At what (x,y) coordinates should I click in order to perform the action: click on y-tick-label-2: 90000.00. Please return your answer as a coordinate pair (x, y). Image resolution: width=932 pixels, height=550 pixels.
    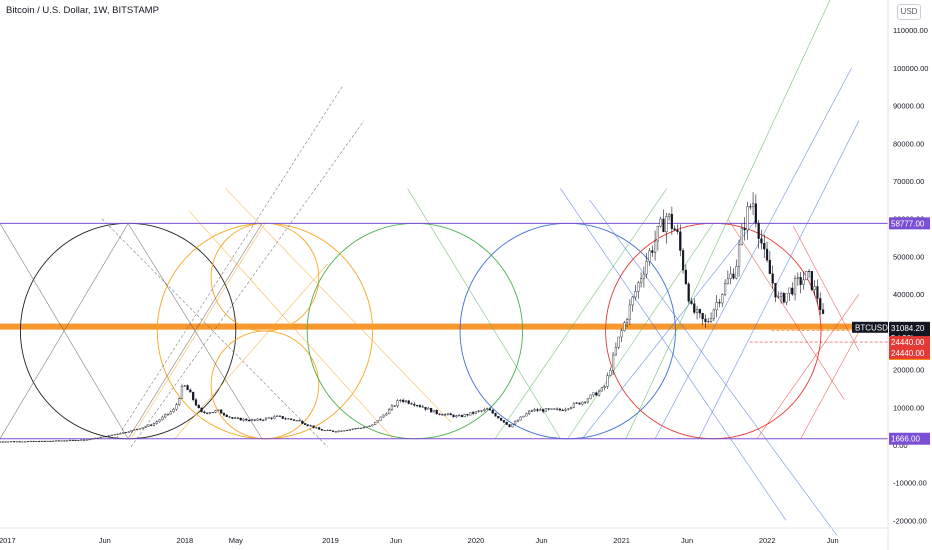
    Looking at the image, I should click on (908, 106).